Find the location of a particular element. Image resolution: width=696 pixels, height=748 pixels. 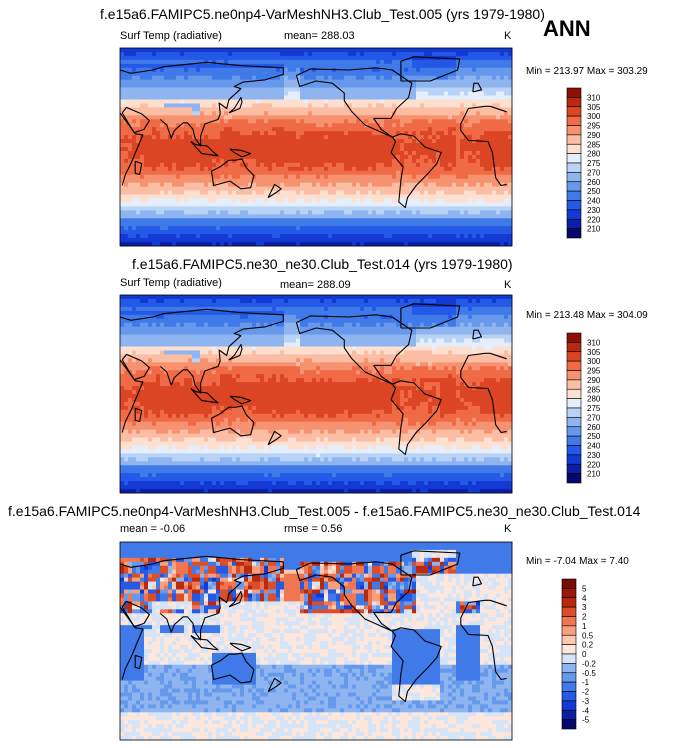

colorbar-tick-label: -0.2 is located at coordinates (589, 663).